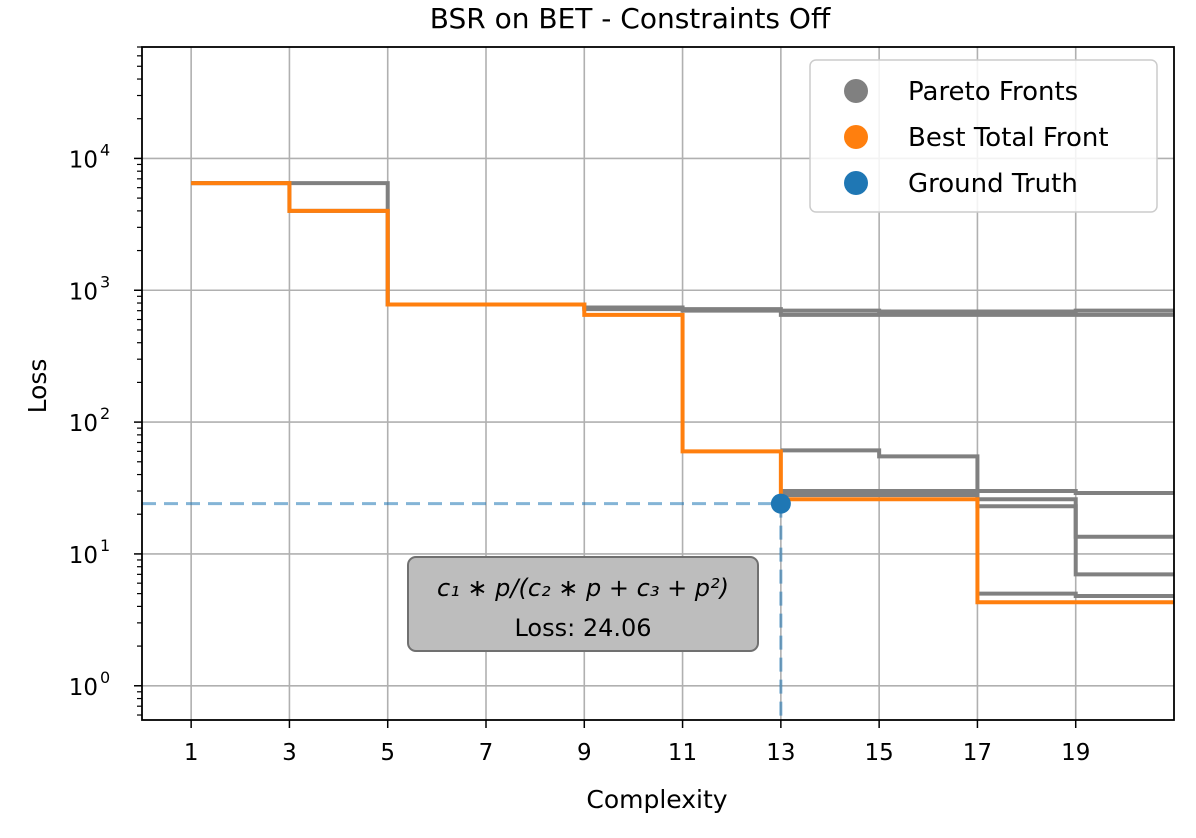 The width and height of the screenshot is (1196, 838). Describe the element at coordinates (656, 799) in the screenshot. I see `x-axis-label: Complexity` at that location.